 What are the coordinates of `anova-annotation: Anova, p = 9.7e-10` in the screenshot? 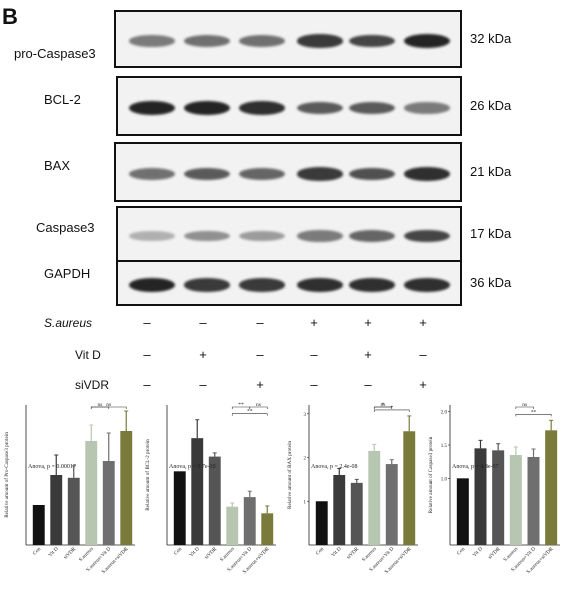 It's located at (192, 467).